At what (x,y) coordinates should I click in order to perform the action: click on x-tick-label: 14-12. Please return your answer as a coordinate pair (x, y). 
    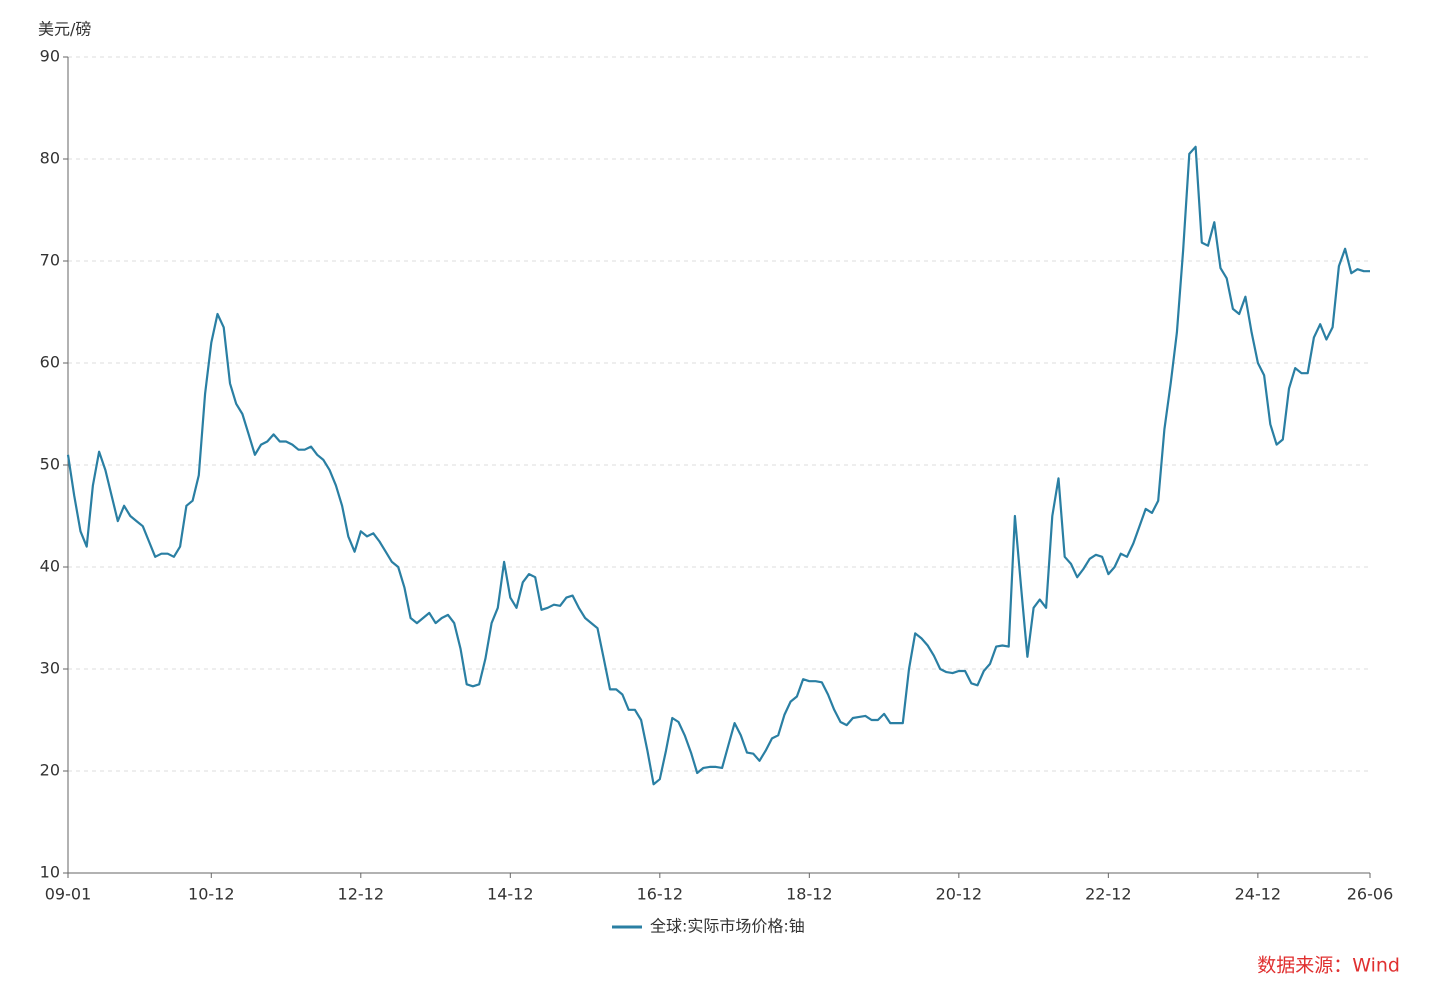
    Looking at the image, I should click on (510, 894).